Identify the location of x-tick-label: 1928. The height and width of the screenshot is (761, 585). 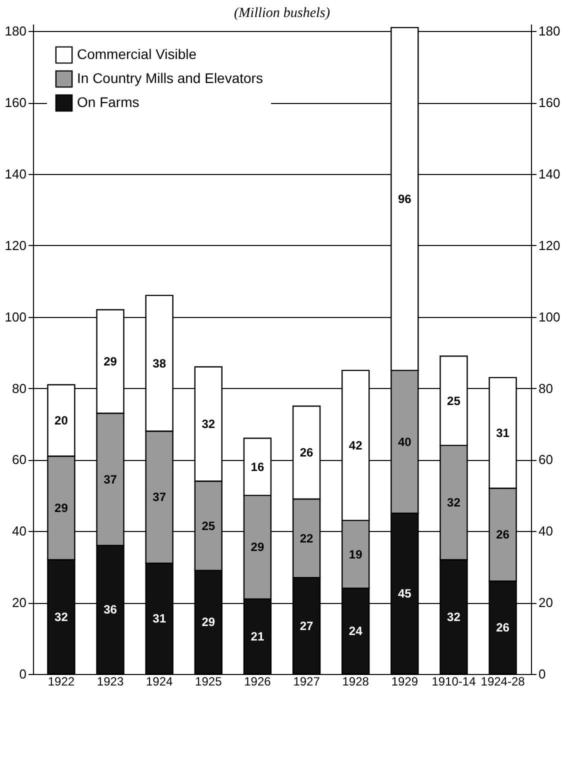
(356, 681).